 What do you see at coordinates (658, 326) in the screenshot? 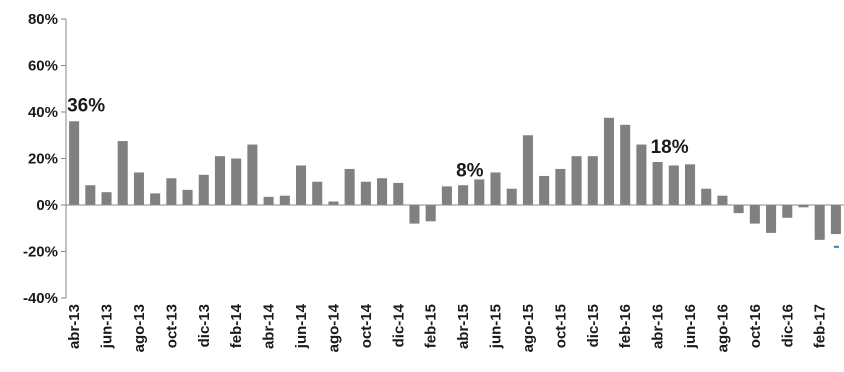
I see `x-tick-label: abr-16` at bounding box center [658, 326].